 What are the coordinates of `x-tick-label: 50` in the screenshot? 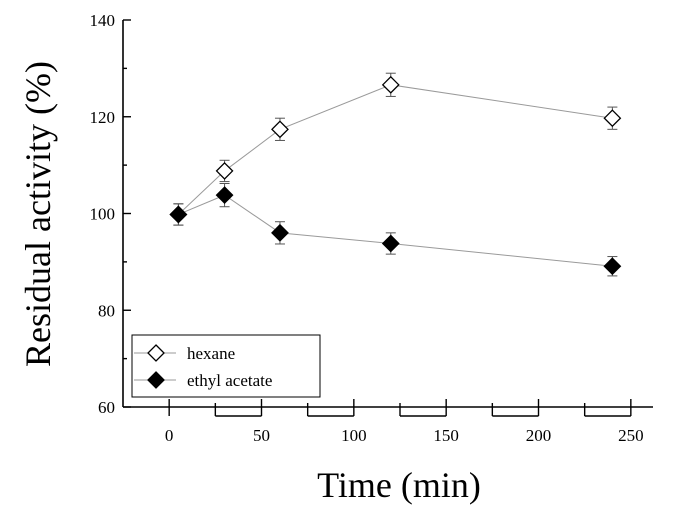 It's located at (261, 435).